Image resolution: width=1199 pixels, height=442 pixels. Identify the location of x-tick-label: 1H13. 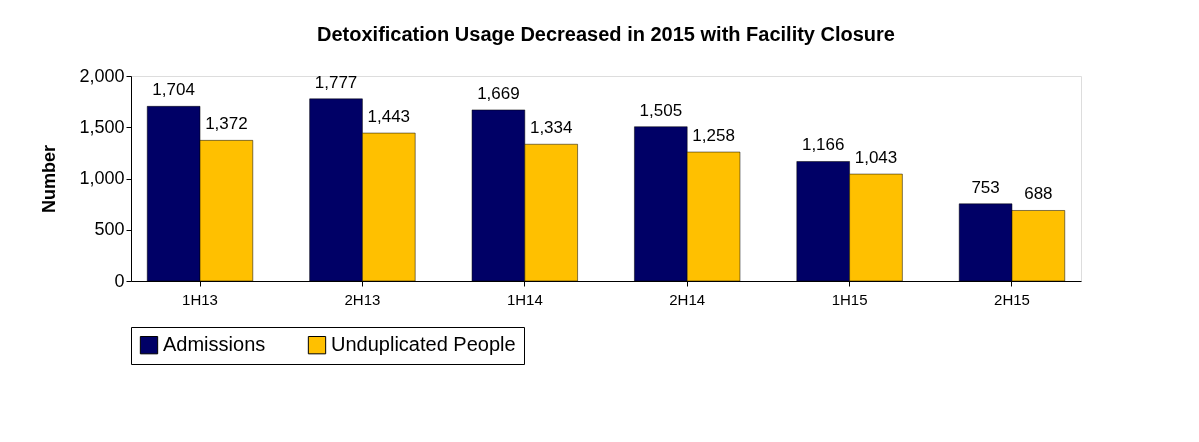
(200, 299).